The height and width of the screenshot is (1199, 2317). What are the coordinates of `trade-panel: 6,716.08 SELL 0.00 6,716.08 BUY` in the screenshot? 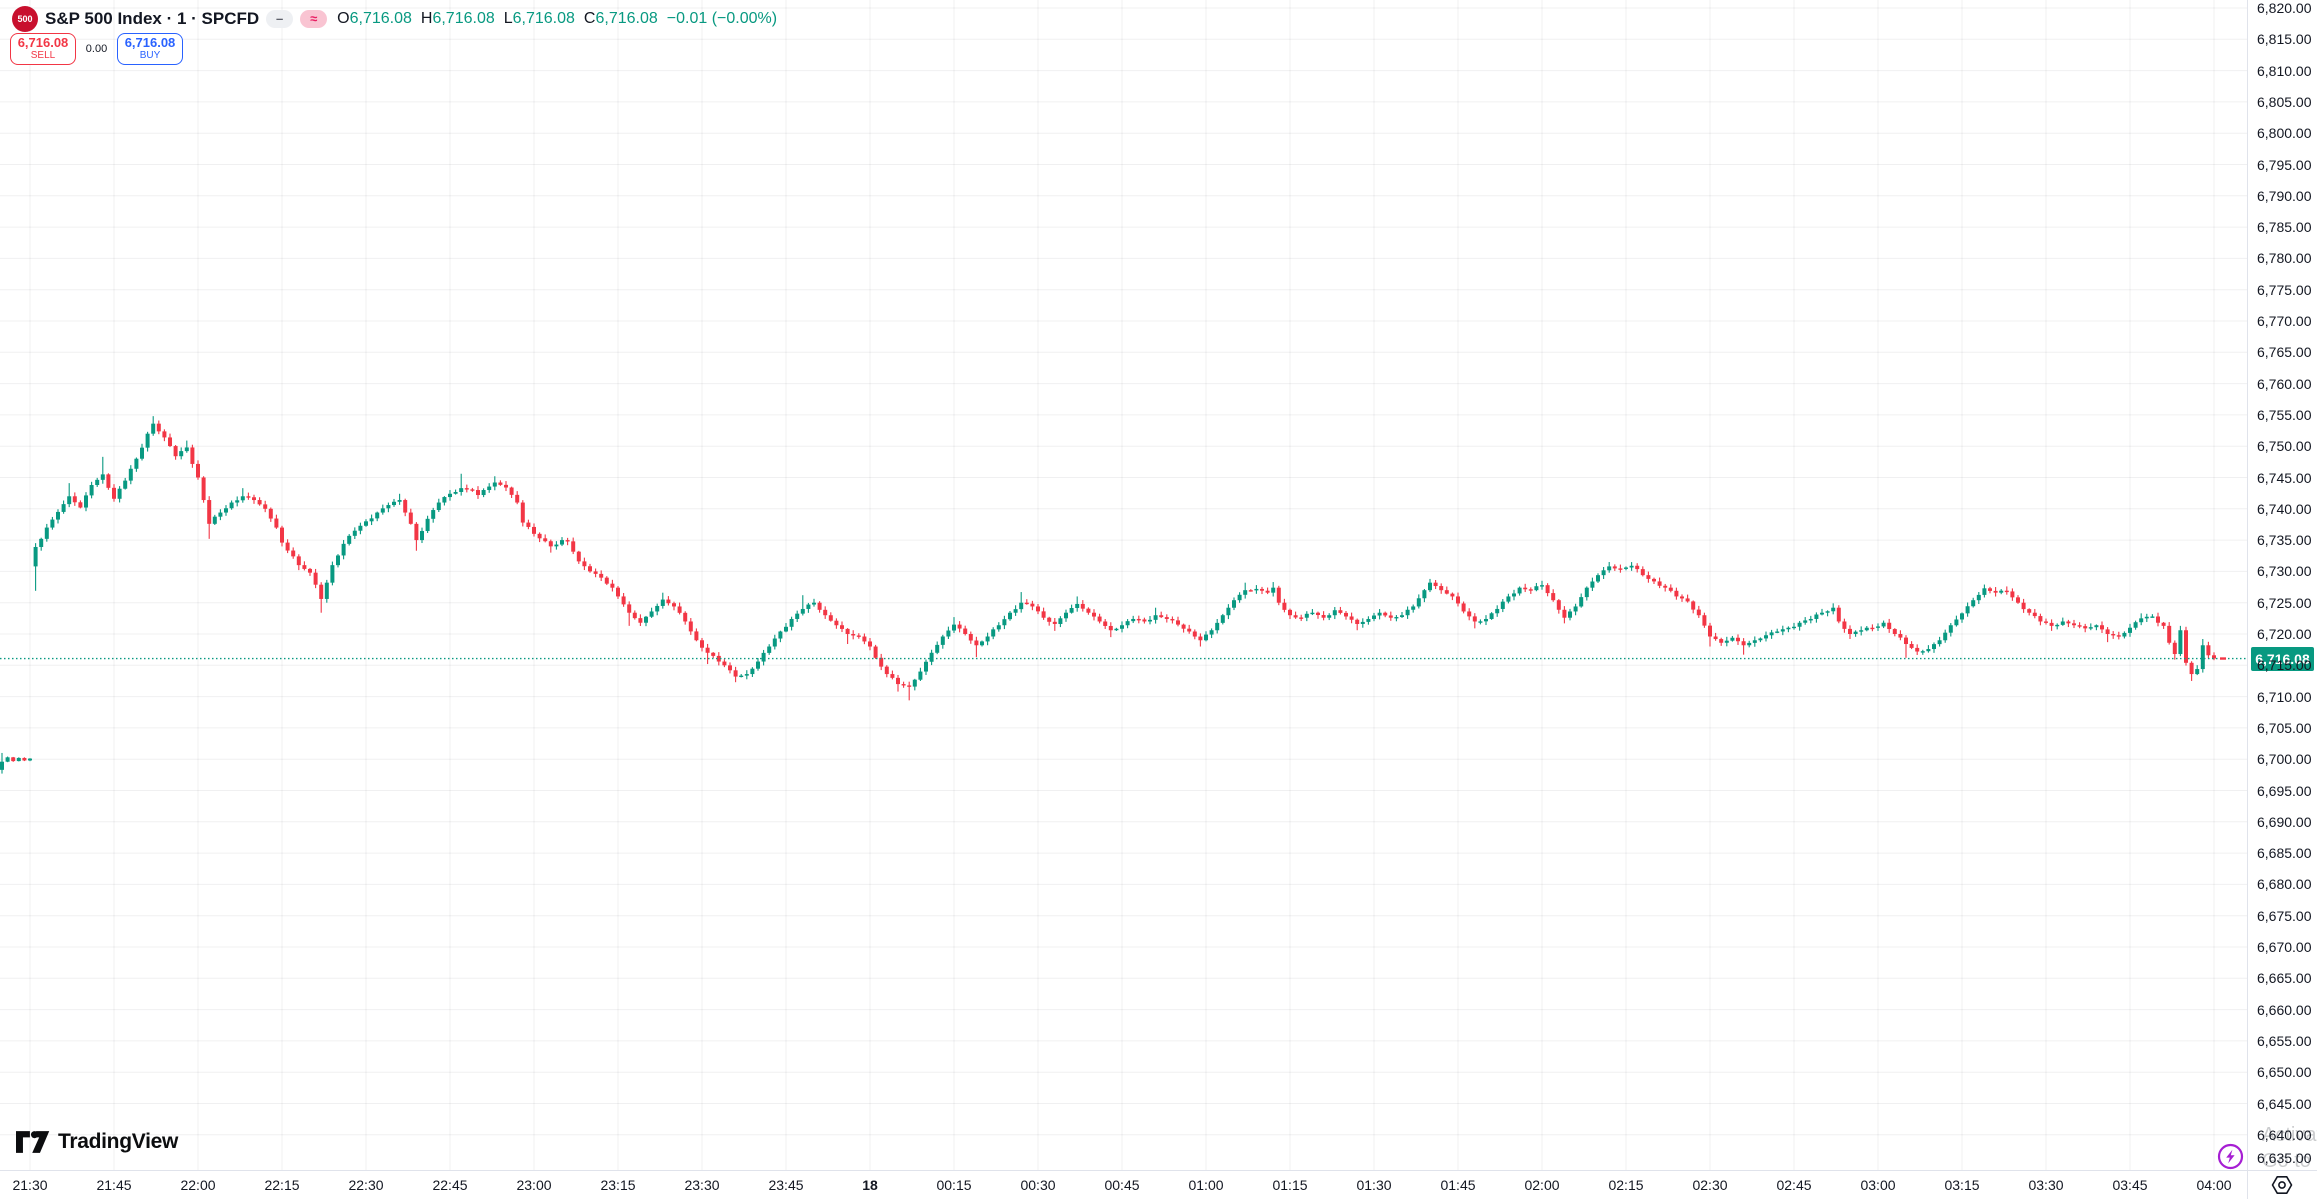 It's located at (96, 49).